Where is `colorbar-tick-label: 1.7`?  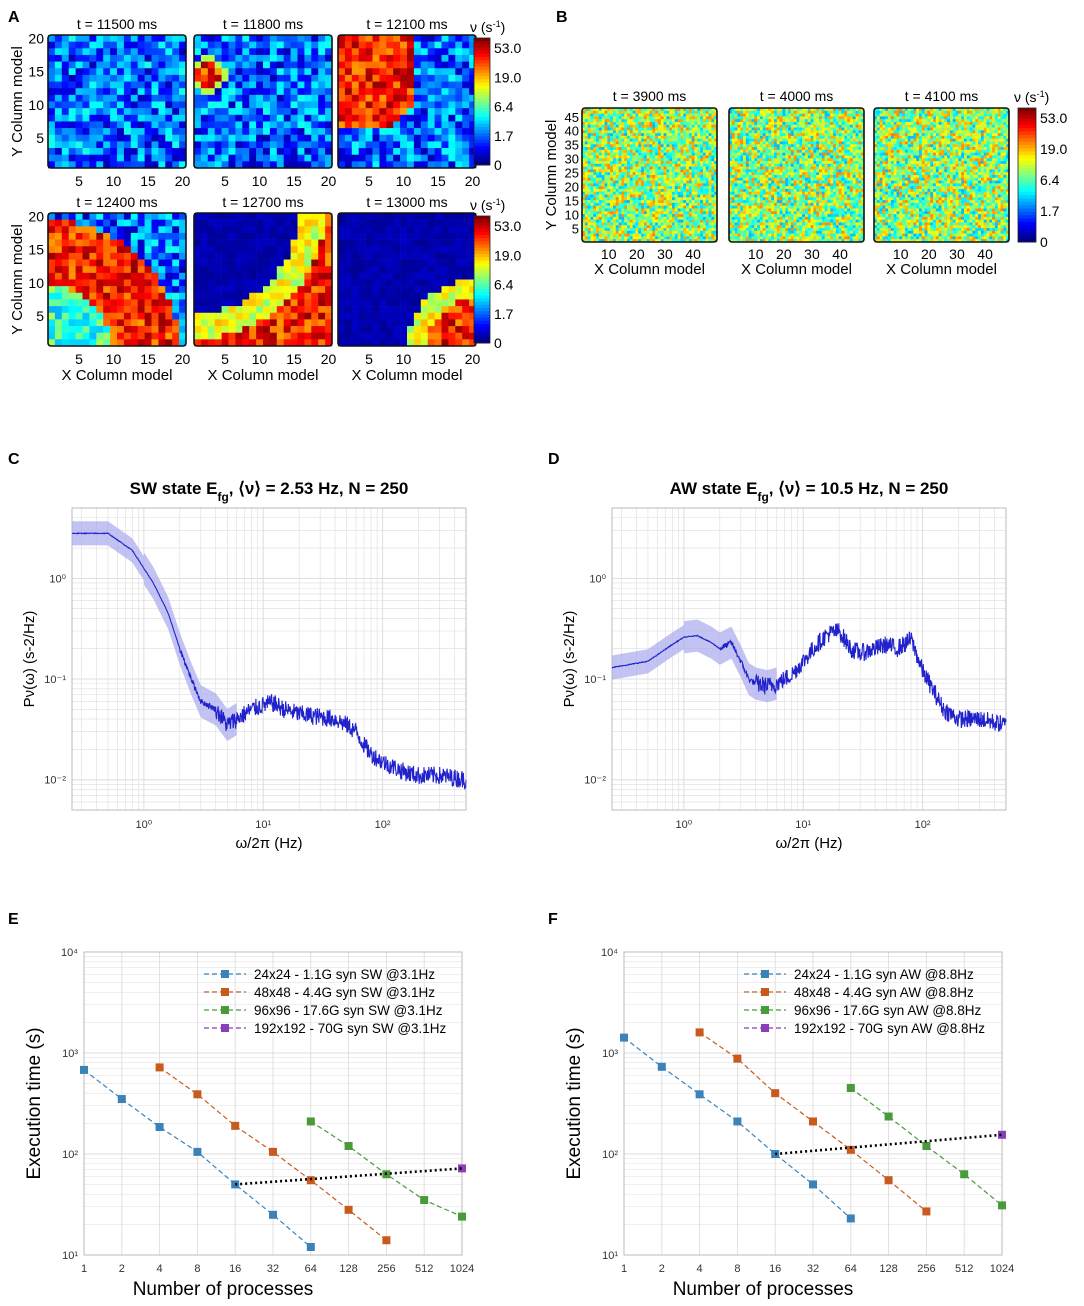 colorbar-tick-label: 1.7 is located at coordinates (504, 136).